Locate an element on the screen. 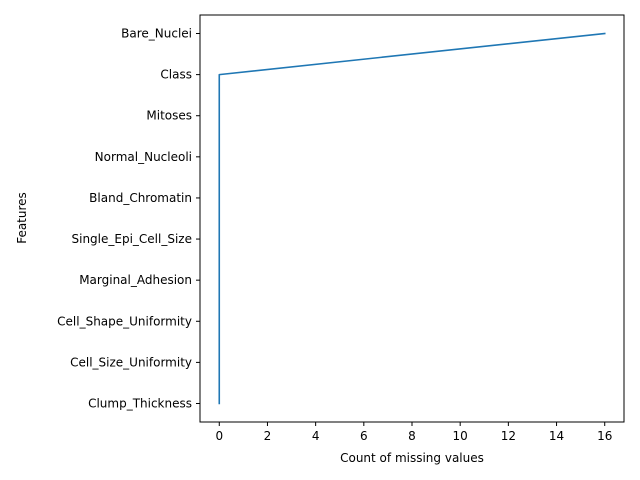 This screenshot has height=480, width=640. y-tick-label: Cell_Shape_Uniformity is located at coordinates (124, 321).